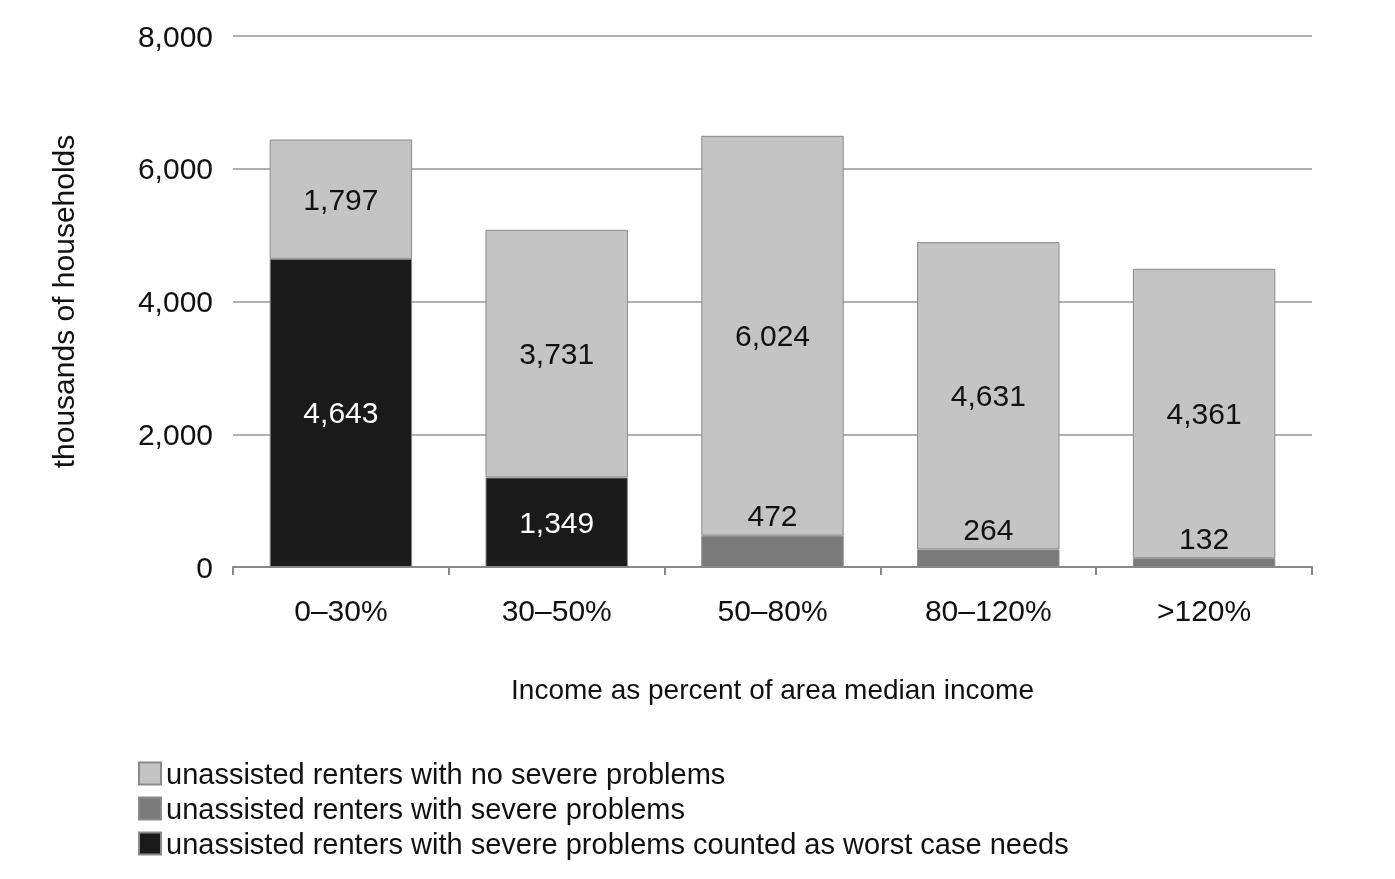  What do you see at coordinates (1204, 414) in the screenshot?
I see `data-label: 4,361` at bounding box center [1204, 414].